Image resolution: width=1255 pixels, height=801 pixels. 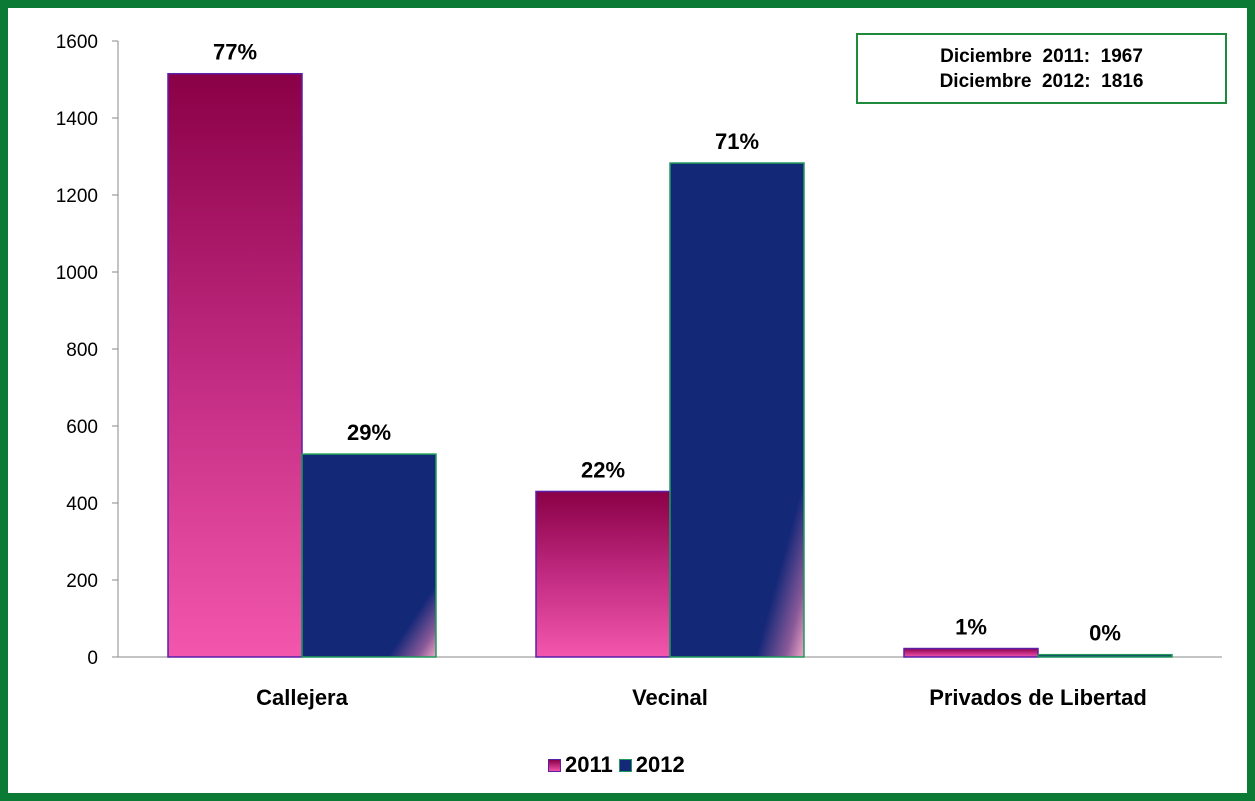 I want to click on data-label-2012-1: 71%, so click(x=737, y=141).